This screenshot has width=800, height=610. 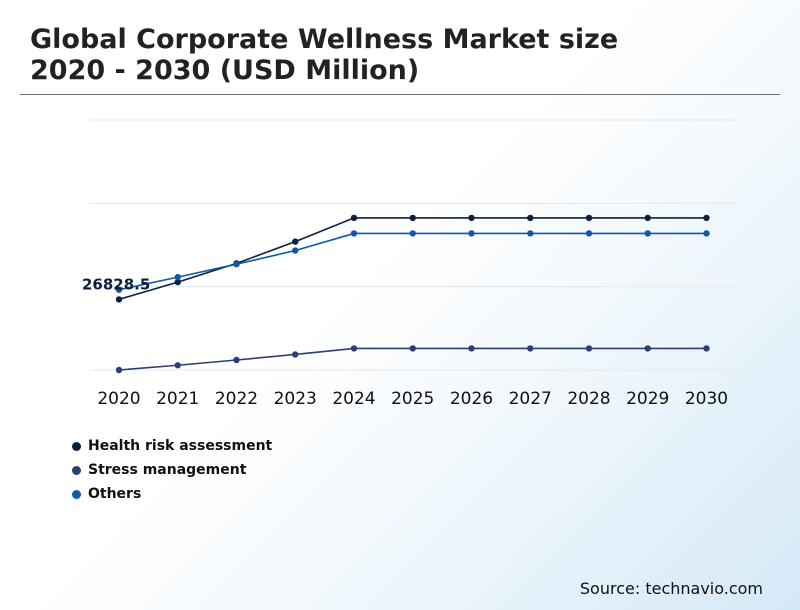 I want to click on legend-item-stress-management: Stress management, so click(x=172, y=470).